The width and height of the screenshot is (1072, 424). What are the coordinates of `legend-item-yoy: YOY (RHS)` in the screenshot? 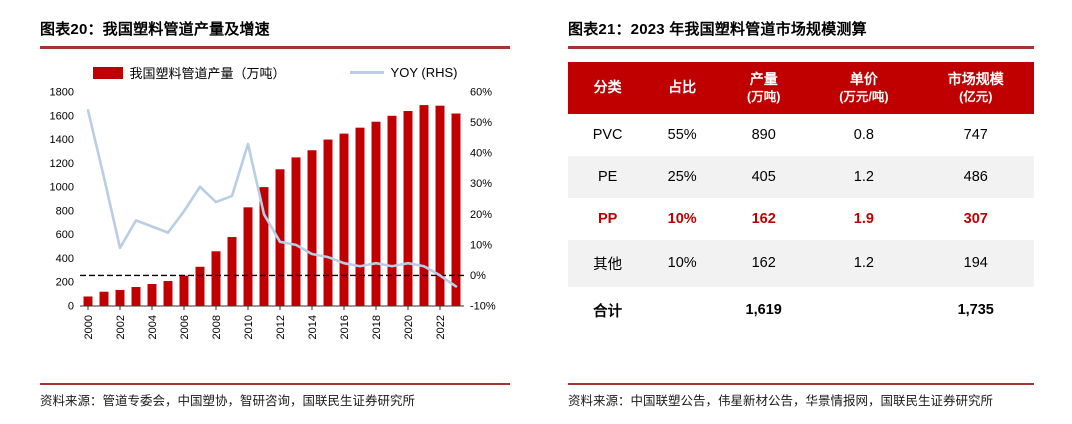 It's located at (403, 72).